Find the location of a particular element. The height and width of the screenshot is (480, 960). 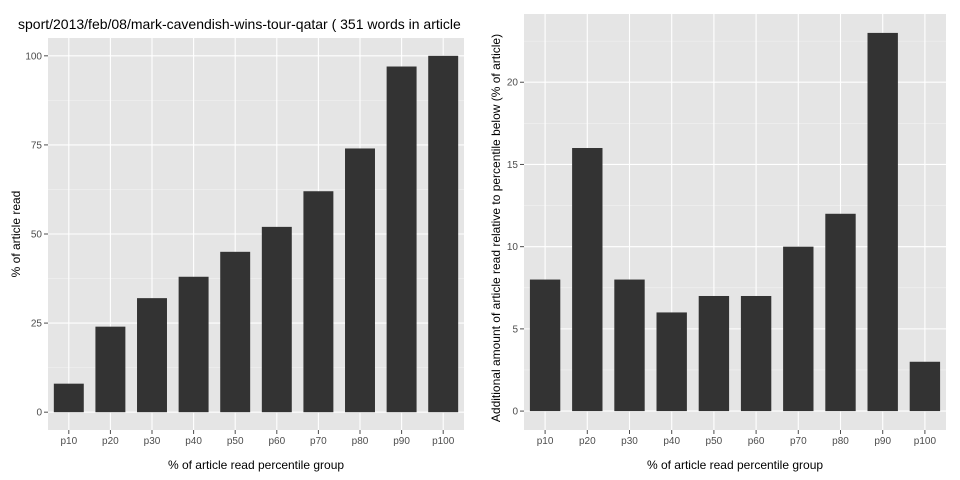

x-axis-title-right: % of article read percentile group is located at coordinates (735, 465).